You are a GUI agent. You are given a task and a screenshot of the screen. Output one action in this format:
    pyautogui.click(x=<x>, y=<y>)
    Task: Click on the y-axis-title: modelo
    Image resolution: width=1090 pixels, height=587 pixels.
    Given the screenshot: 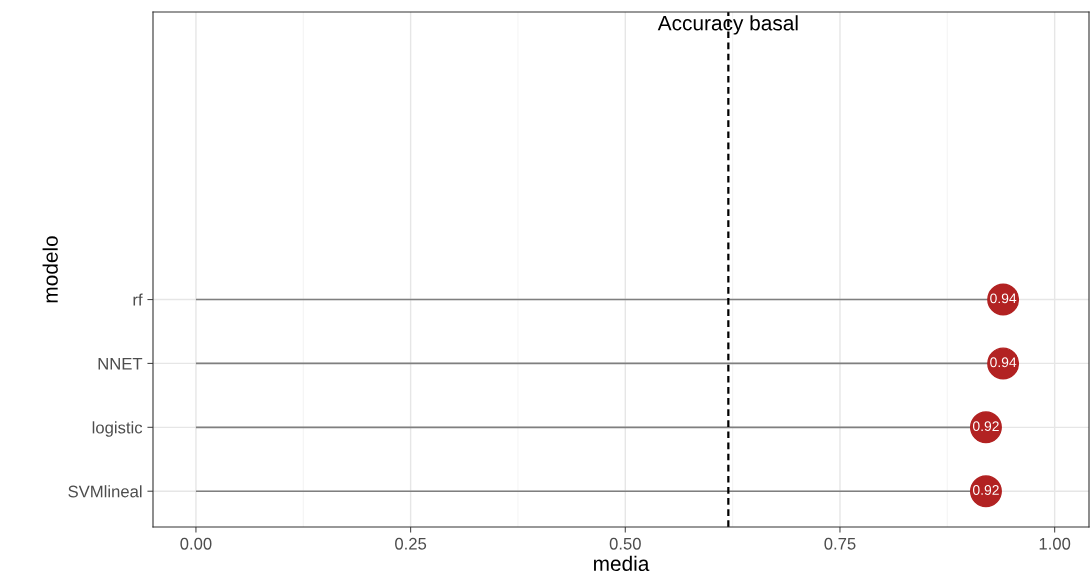 What is the action you would take?
    pyautogui.click(x=50, y=269)
    